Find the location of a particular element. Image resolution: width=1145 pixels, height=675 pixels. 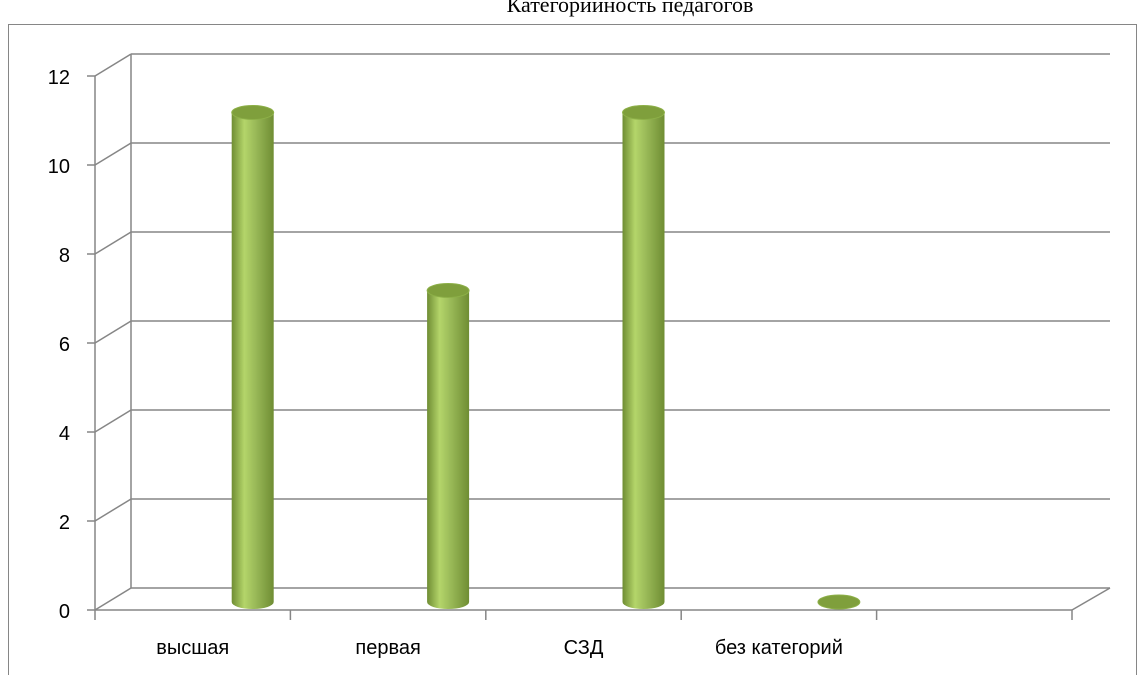

y-tick-label: 10 is located at coordinates (59, 167).